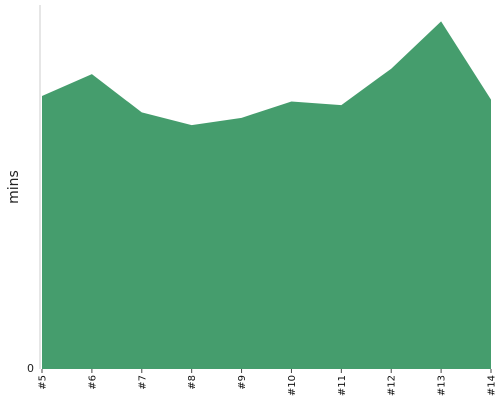  What do you see at coordinates (492, 385) in the screenshot?
I see `x-tick-label: #14` at bounding box center [492, 385].